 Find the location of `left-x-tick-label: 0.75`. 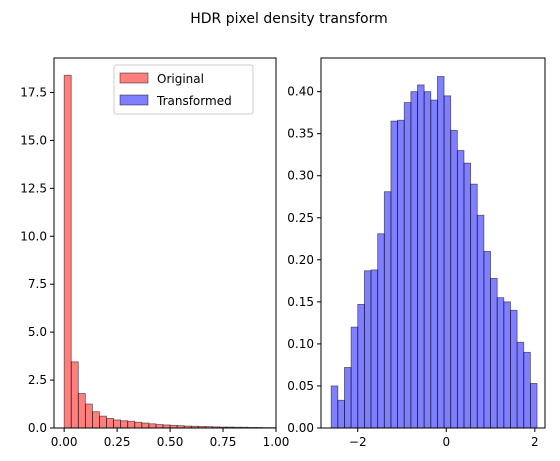

left-x-tick-label: 0.75 is located at coordinates (223, 442).